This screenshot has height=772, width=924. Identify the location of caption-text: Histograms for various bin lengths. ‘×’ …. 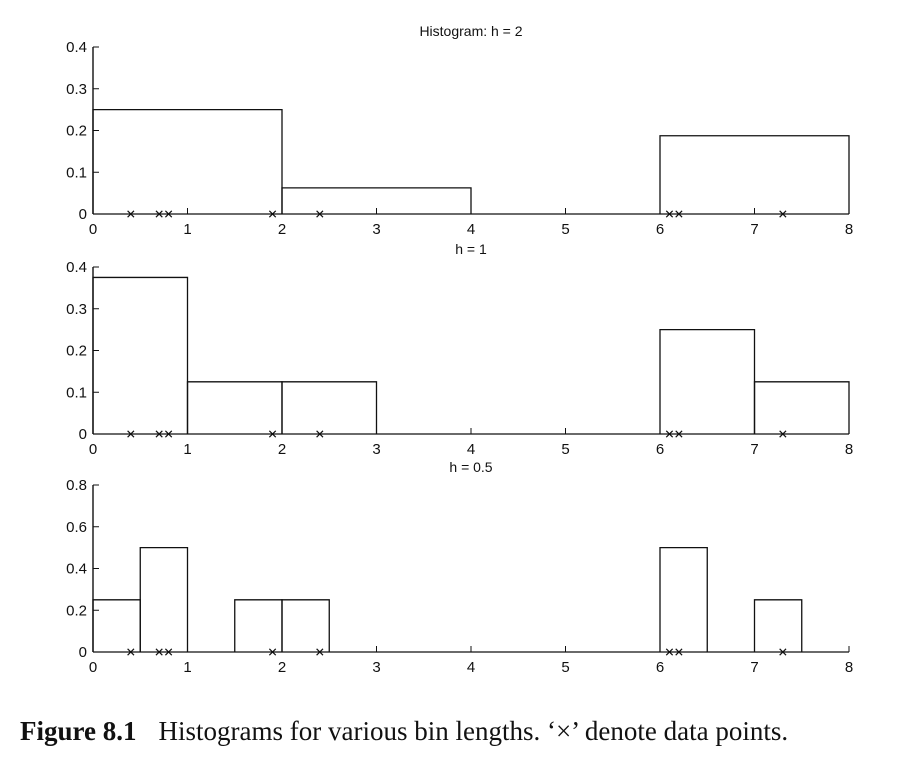
(473, 731).